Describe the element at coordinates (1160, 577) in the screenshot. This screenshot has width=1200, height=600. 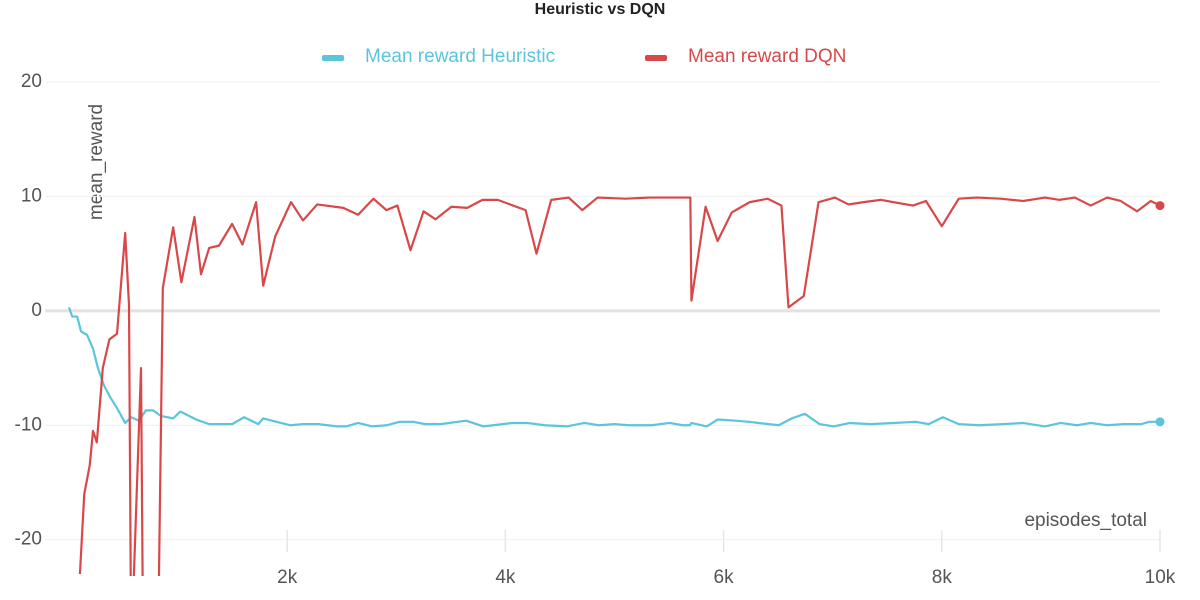
I see `x-tick-label: 10k` at that location.